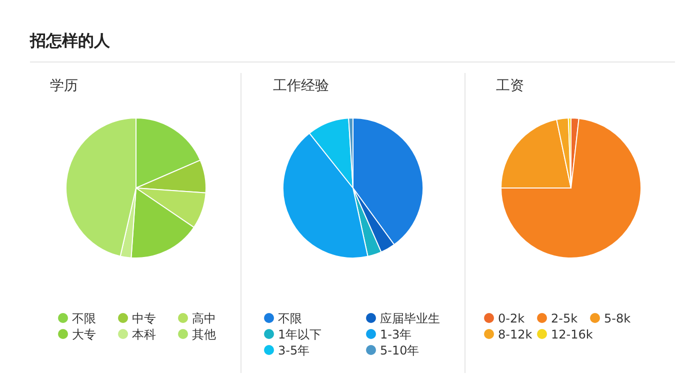  I want to click on chart-subtitle: 工资, so click(510, 86).